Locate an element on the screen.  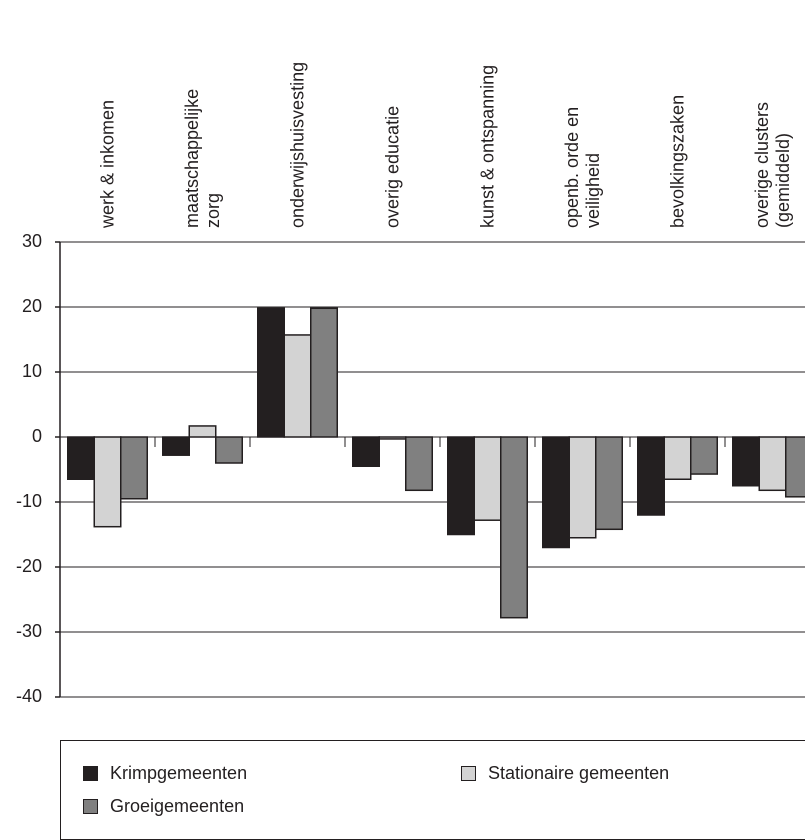
x-tick-label: overige clusters (gemiddeld) is located at coordinates (772, 164).